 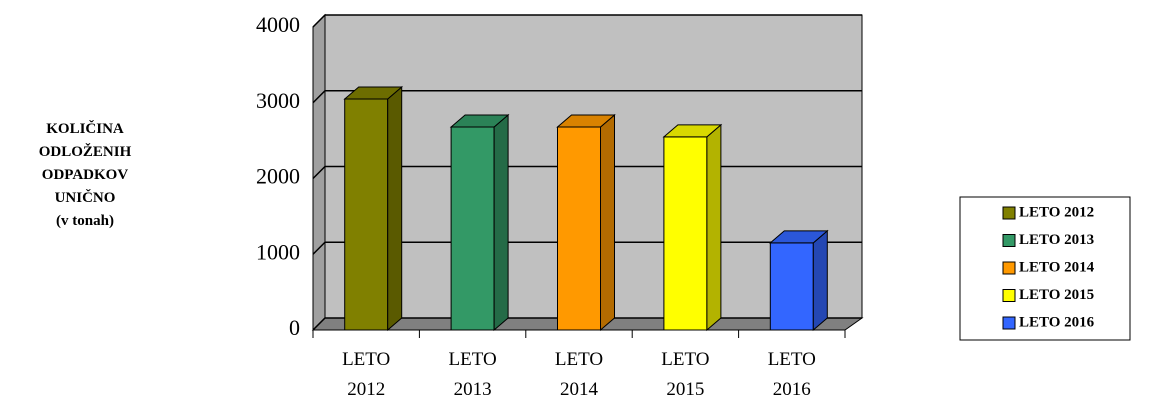 What do you see at coordinates (85, 152) in the screenshot?
I see `y-axis-title-line: ODLOŽENIH` at bounding box center [85, 152].